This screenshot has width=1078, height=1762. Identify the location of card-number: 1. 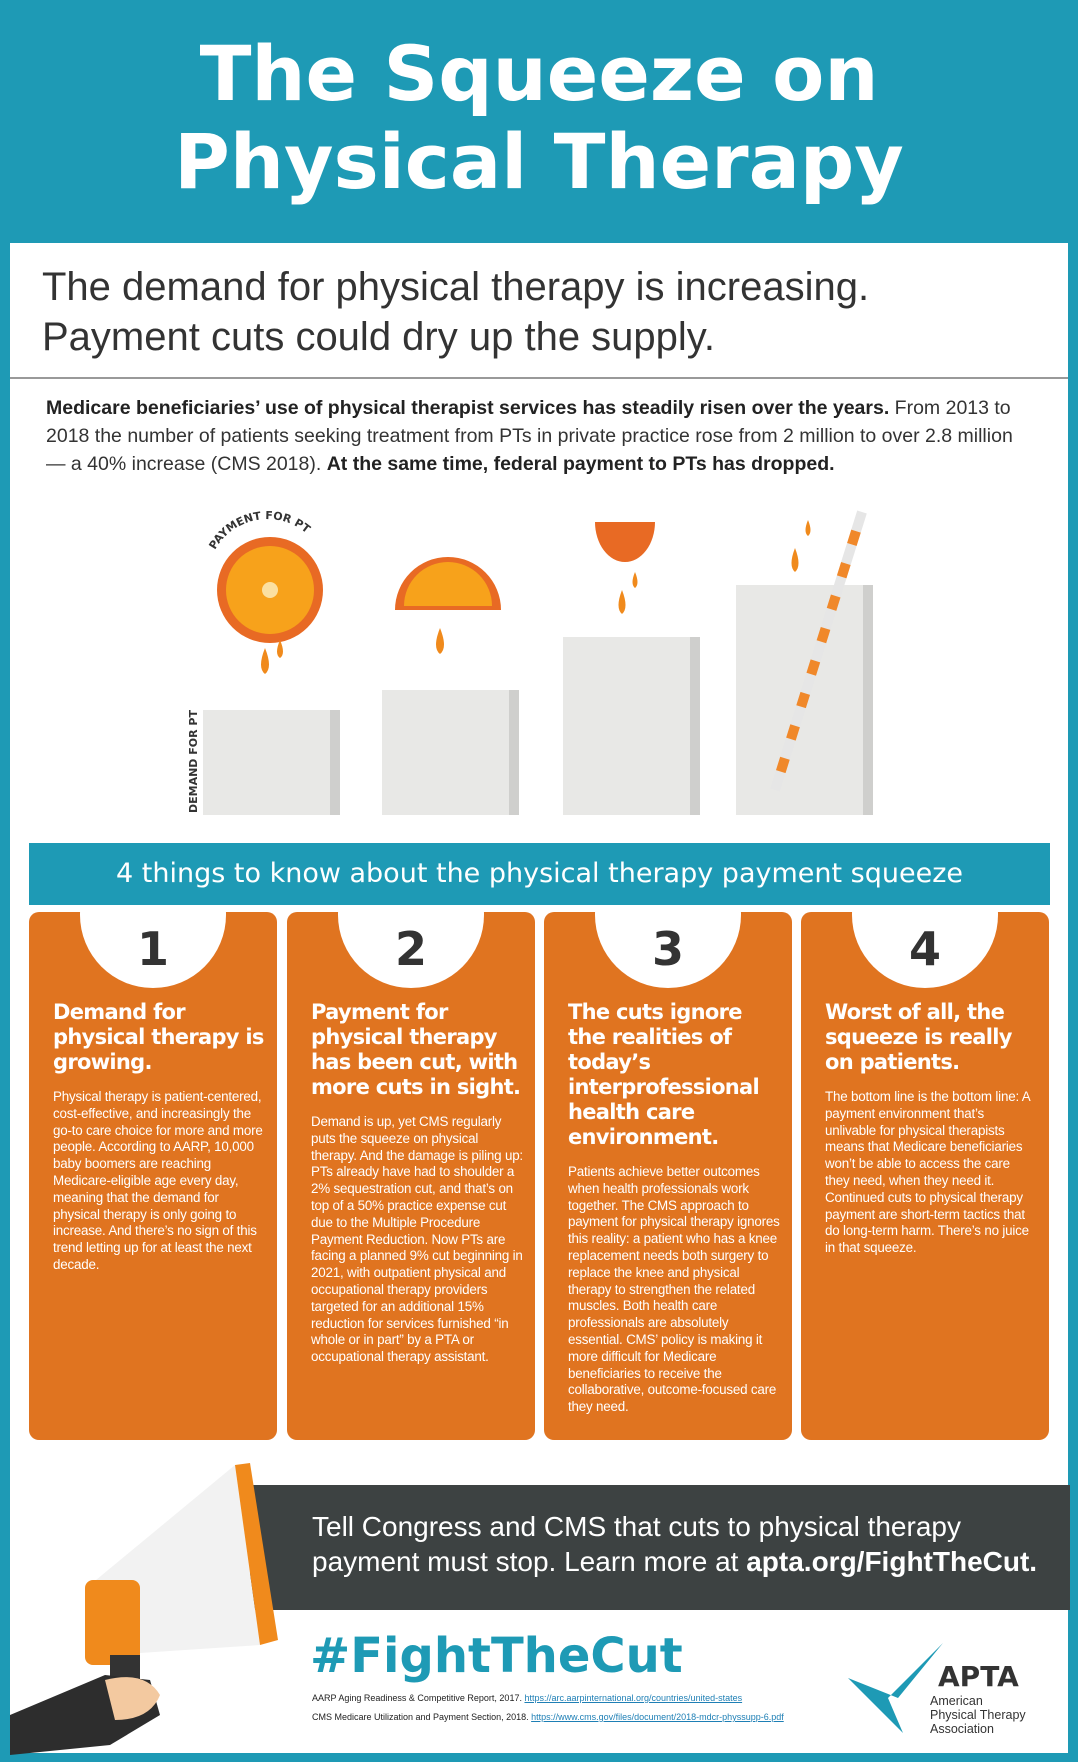
(152, 949).